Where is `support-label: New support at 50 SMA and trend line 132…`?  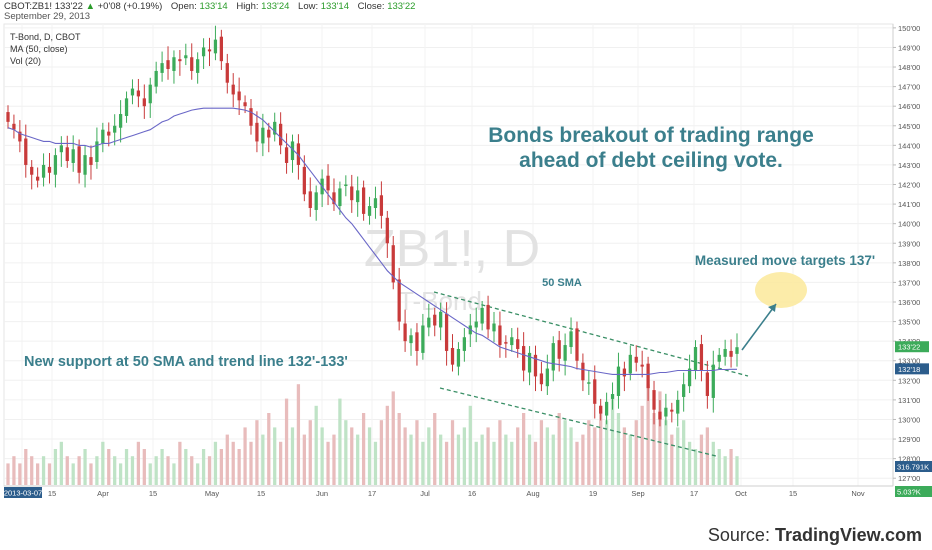
support-label: New support at 50 SMA and trend line 132… is located at coordinates (186, 362).